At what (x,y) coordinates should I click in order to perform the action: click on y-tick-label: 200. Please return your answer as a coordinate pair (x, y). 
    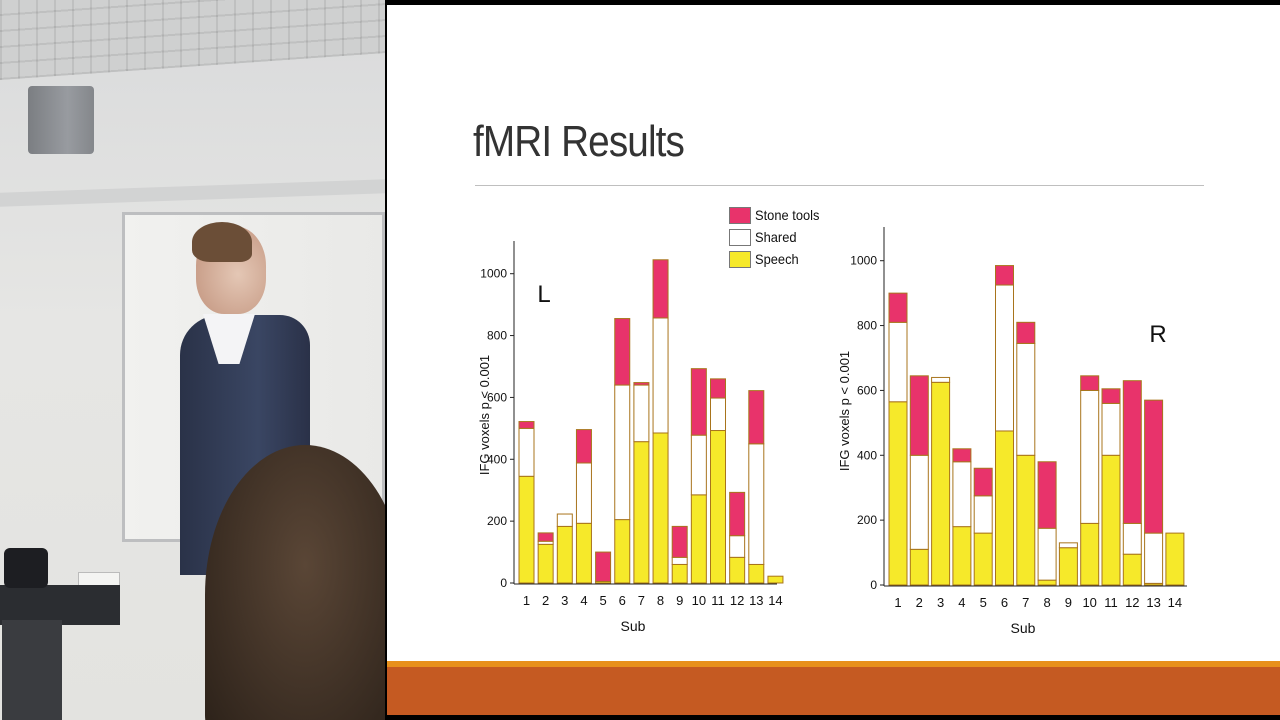
    Looking at the image, I should click on (497, 521).